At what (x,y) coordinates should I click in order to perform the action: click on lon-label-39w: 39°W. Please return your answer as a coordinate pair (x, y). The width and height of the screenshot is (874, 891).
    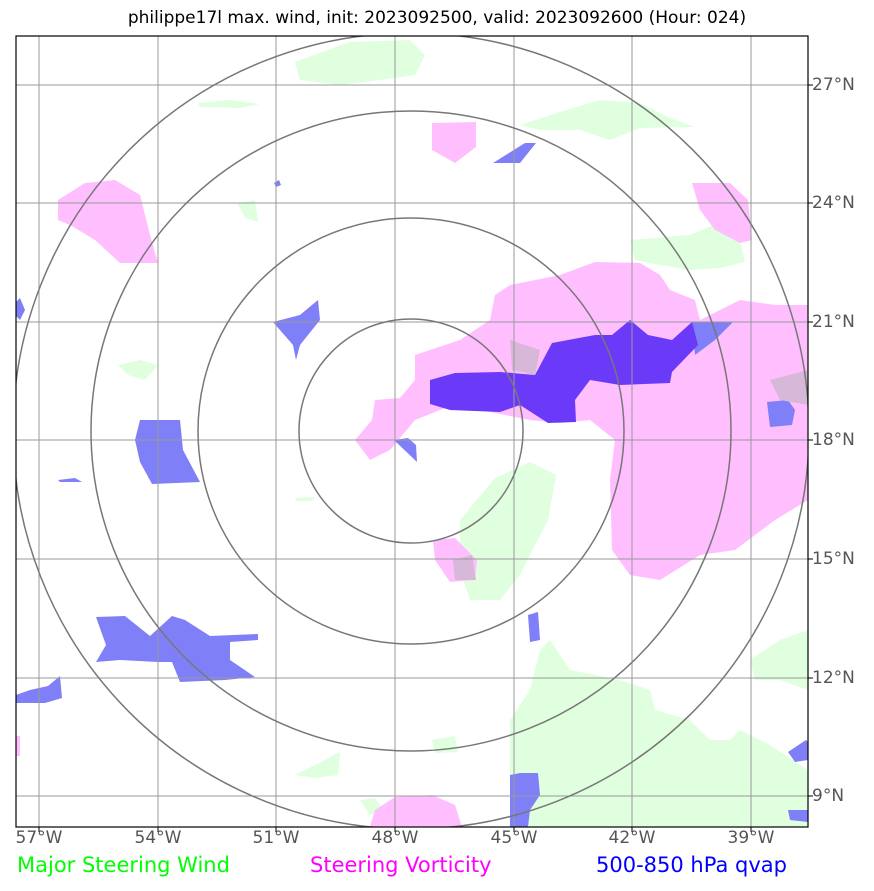
    Looking at the image, I should click on (751, 838).